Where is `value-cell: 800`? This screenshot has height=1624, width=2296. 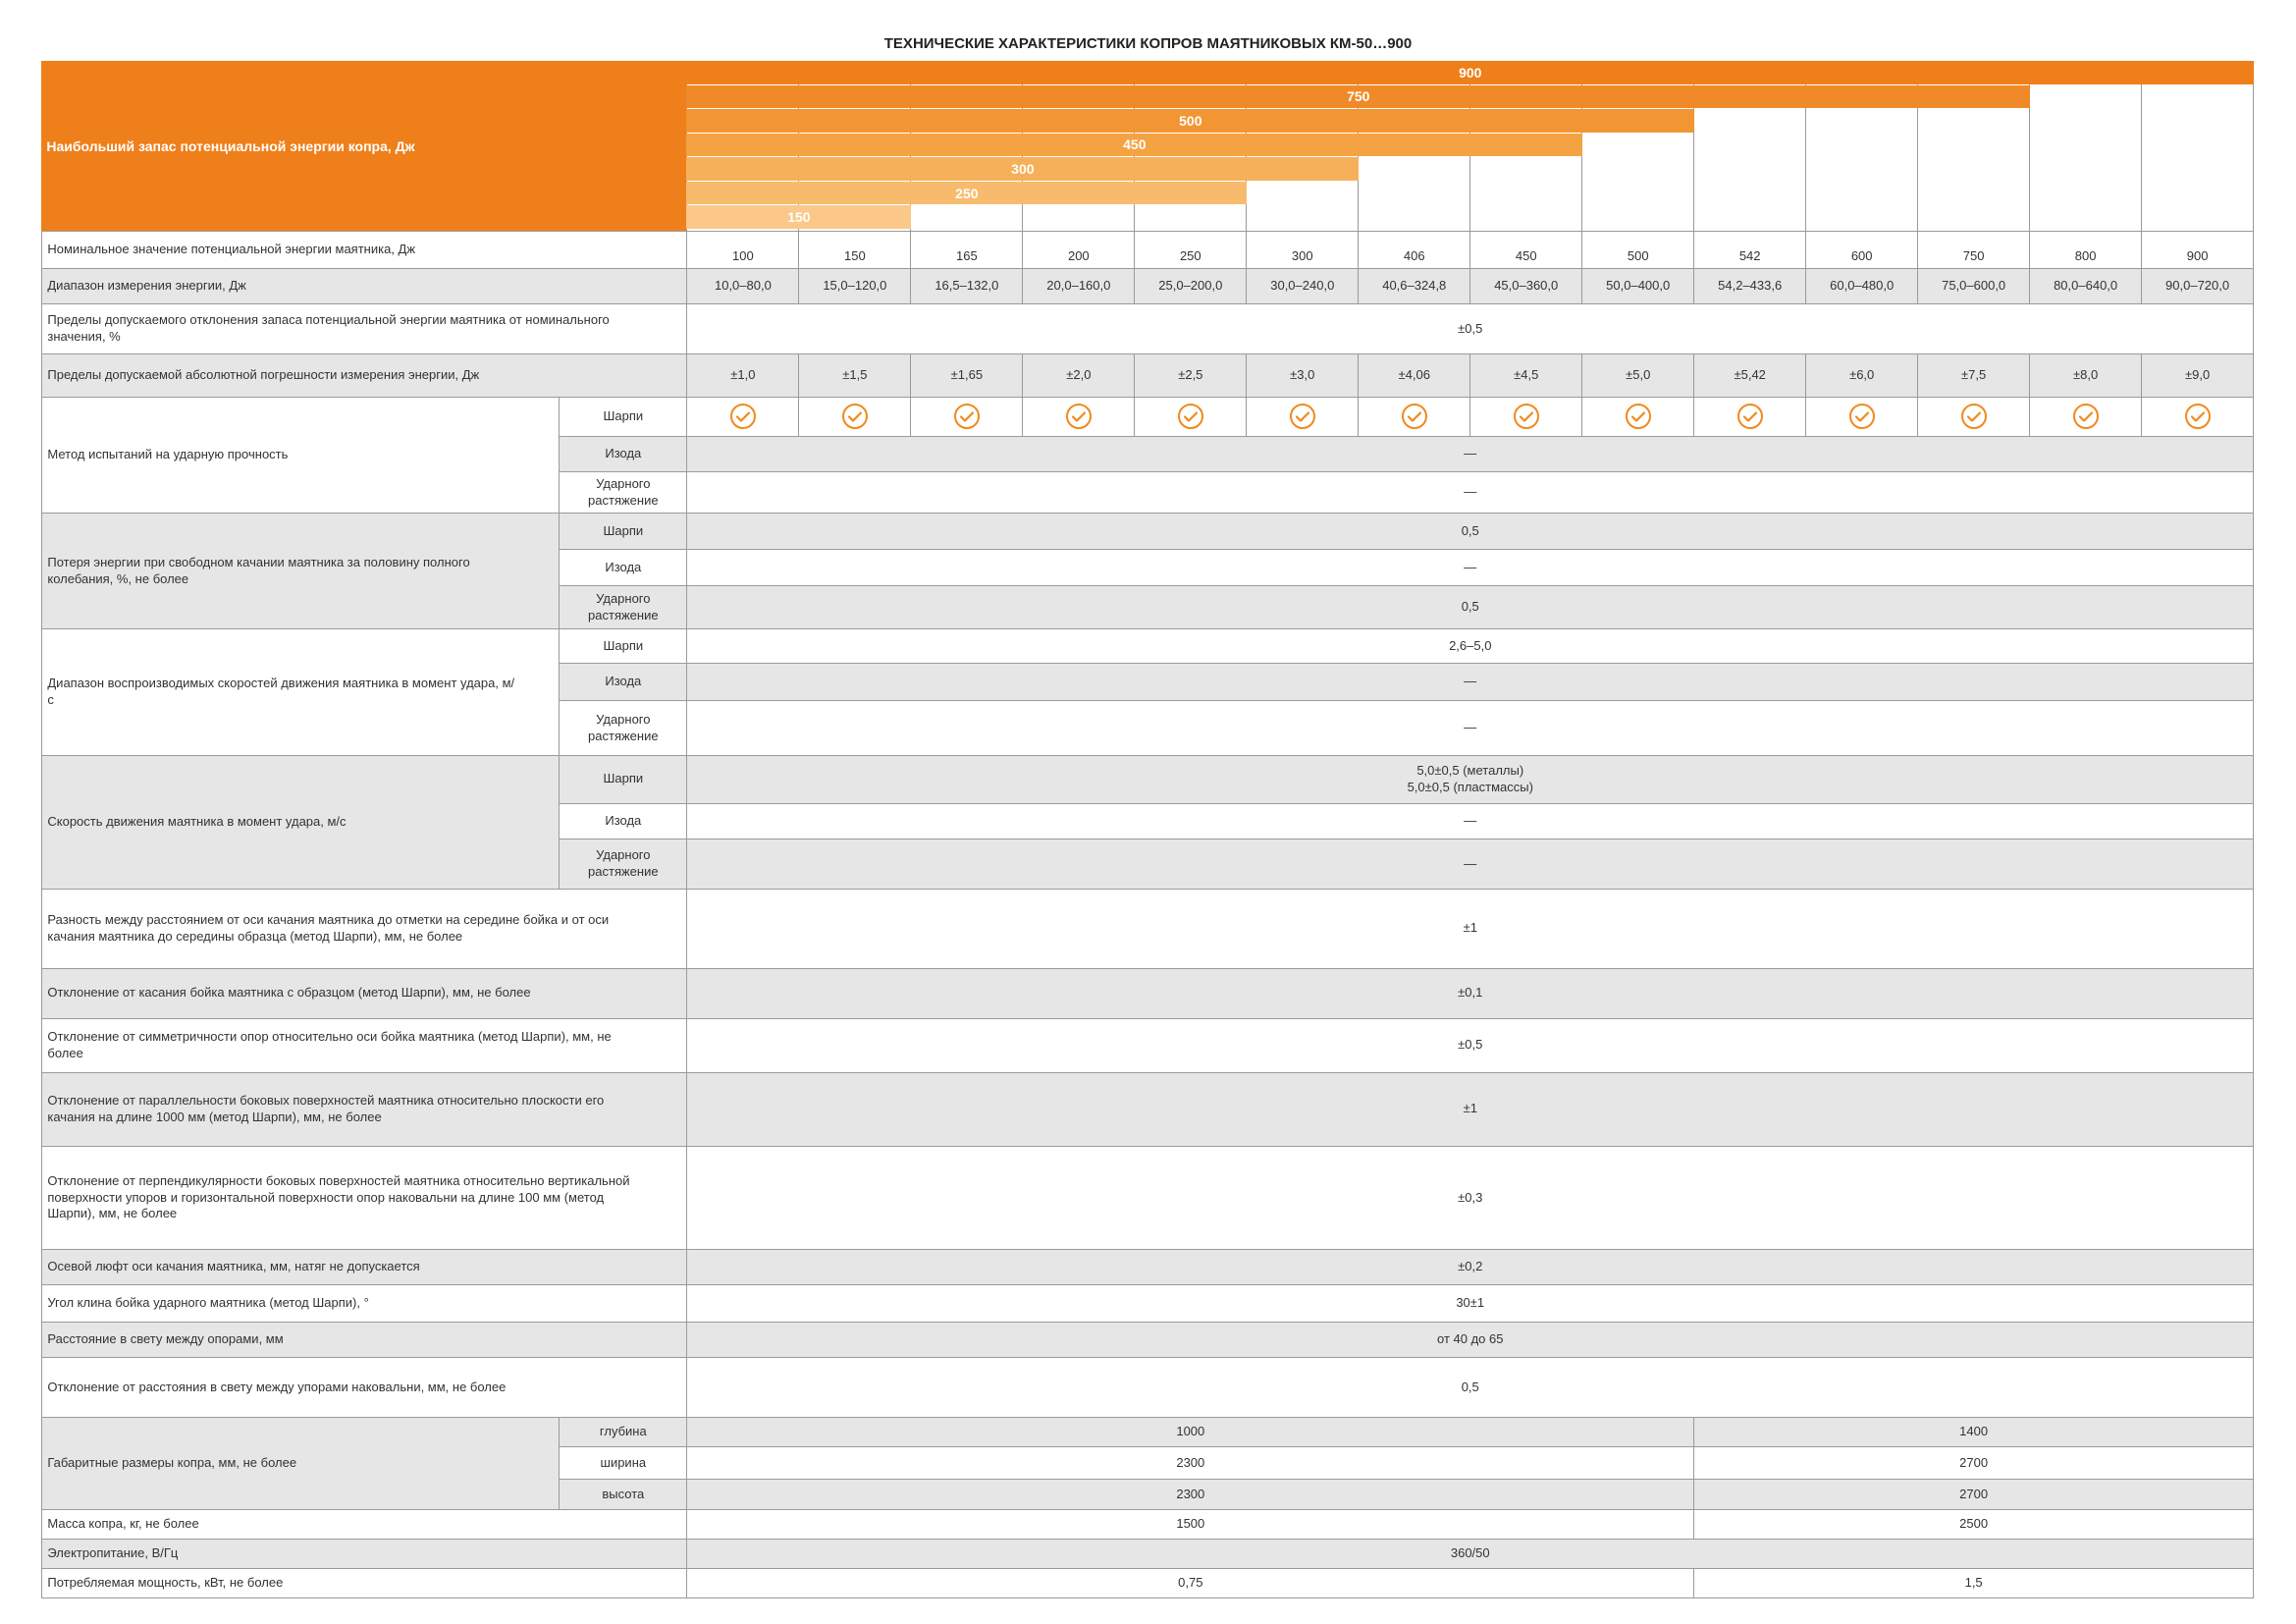
value-cell: 800 is located at coordinates (2086, 249).